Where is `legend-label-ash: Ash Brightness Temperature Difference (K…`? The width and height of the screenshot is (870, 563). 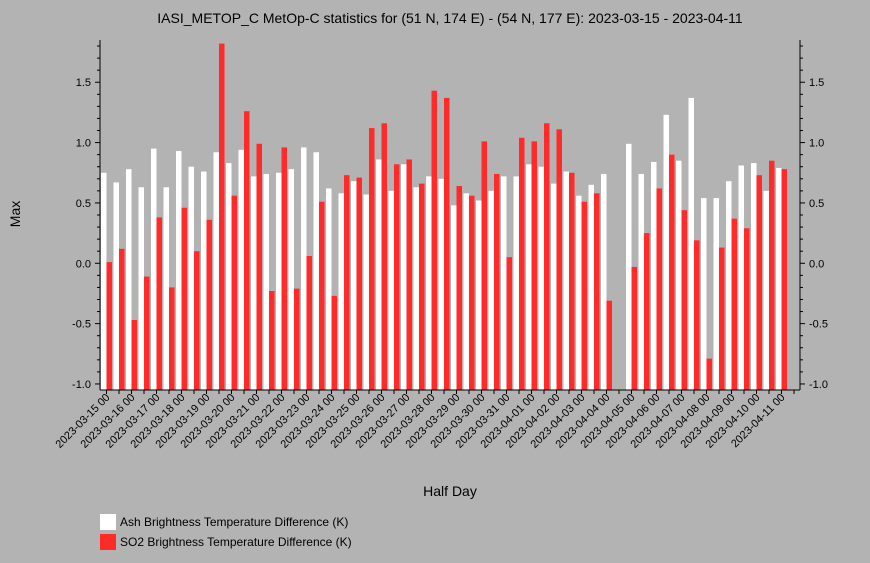
legend-label-ash: Ash Brightness Temperature Difference (K… is located at coordinates (234, 522).